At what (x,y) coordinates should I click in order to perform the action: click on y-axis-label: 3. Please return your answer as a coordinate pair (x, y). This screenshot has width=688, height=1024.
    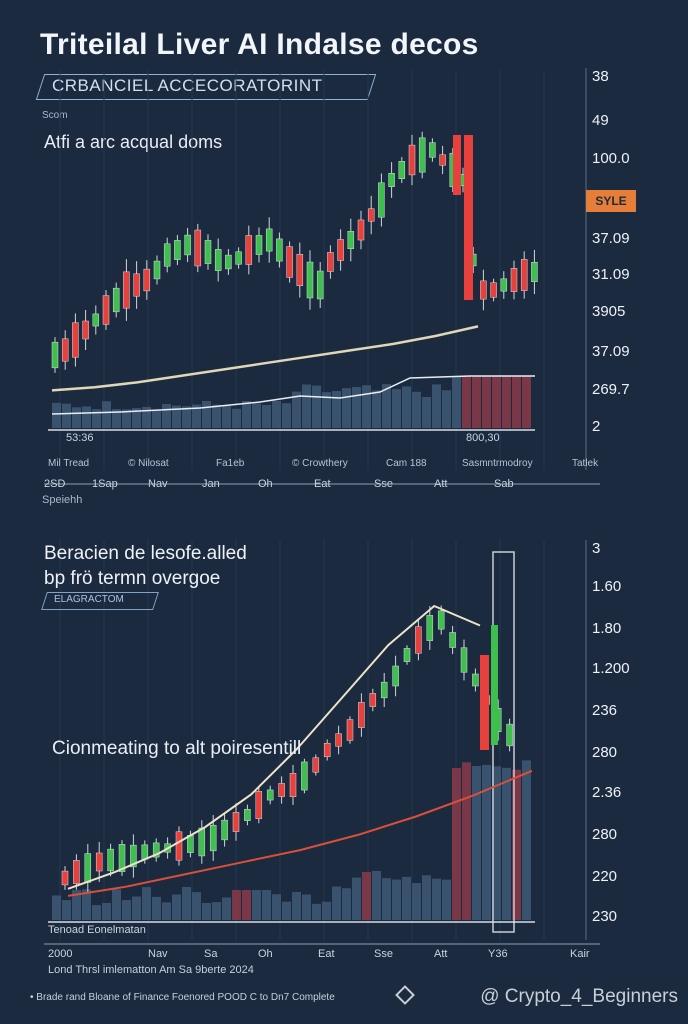
    Looking at the image, I should click on (596, 548).